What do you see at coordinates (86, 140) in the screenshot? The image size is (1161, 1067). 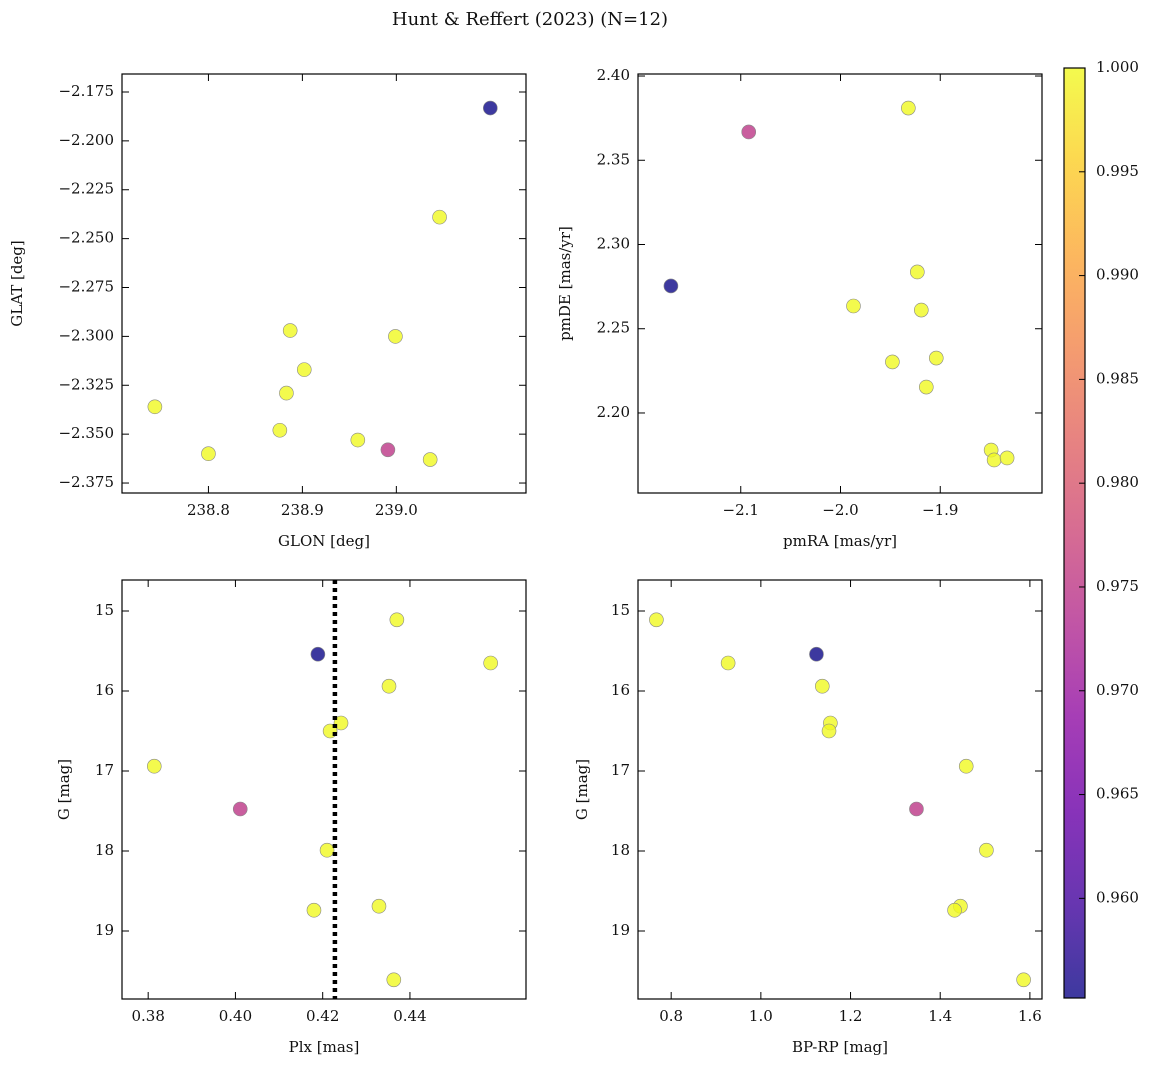 I see `y-tick-label: −2.200` at bounding box center [86, 140].